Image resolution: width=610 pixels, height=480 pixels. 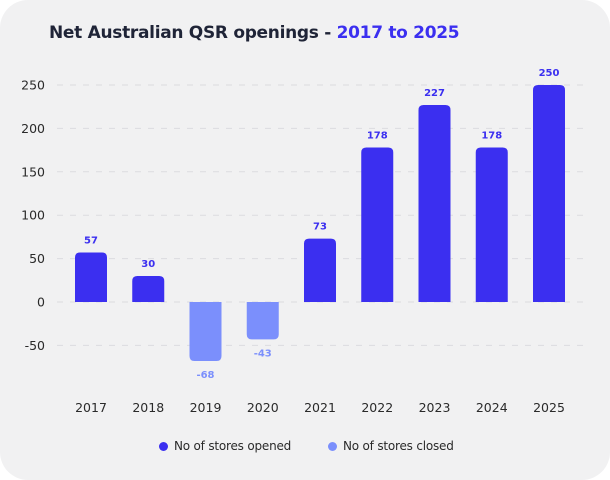 What do you see at coordinates (332, 446) in the screenshot?
I see `legend-dot-closed-icon` at bounding box center [332, 446].